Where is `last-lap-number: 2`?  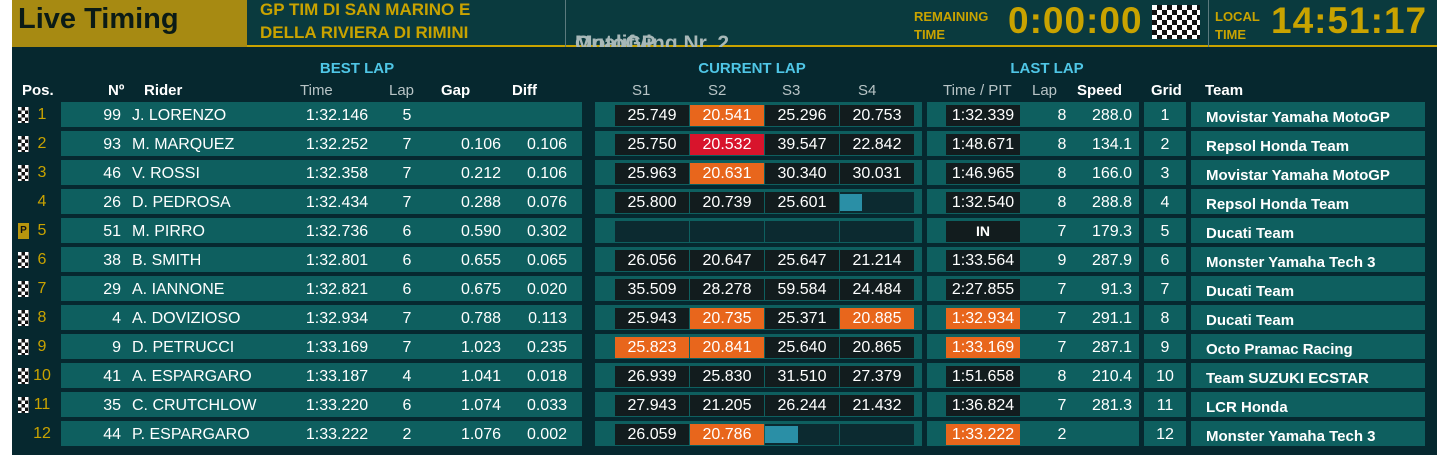 last-lap-number: 2 is located at coordinates (1062, 434).